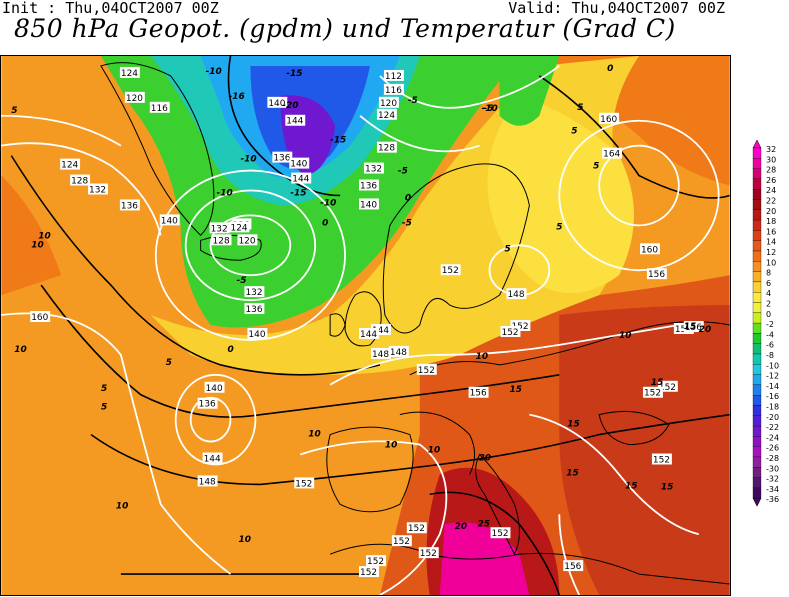 Image resolution: width=789 pixels, height=597 pixels. What do you see at coordinates (772, 468) in the screenshot?
I see `legend-value: -30` at bounding box center [772, 468].